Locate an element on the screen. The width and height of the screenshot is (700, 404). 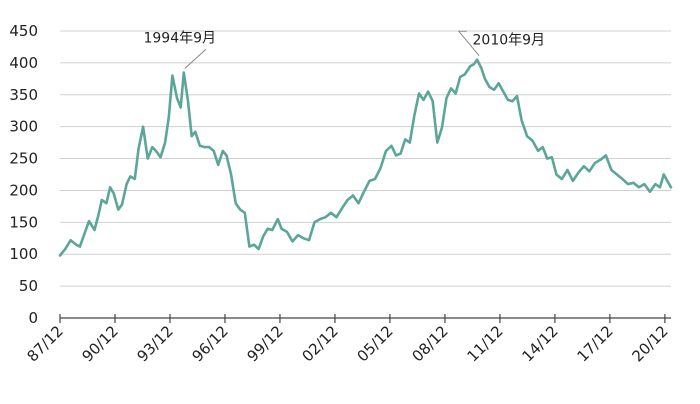
x-tick-label-90/12: 90/12 is located at coordinates (100, 343).